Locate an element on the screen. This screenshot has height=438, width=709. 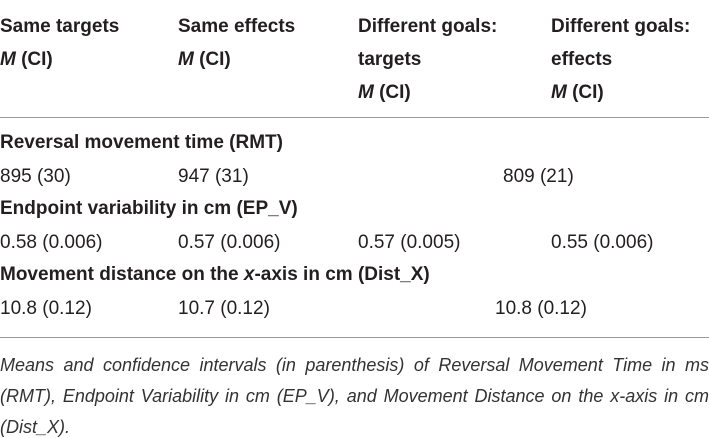
section-heading: Endpoint variability in cm (EP_V) is located at coordinates (149, 208).